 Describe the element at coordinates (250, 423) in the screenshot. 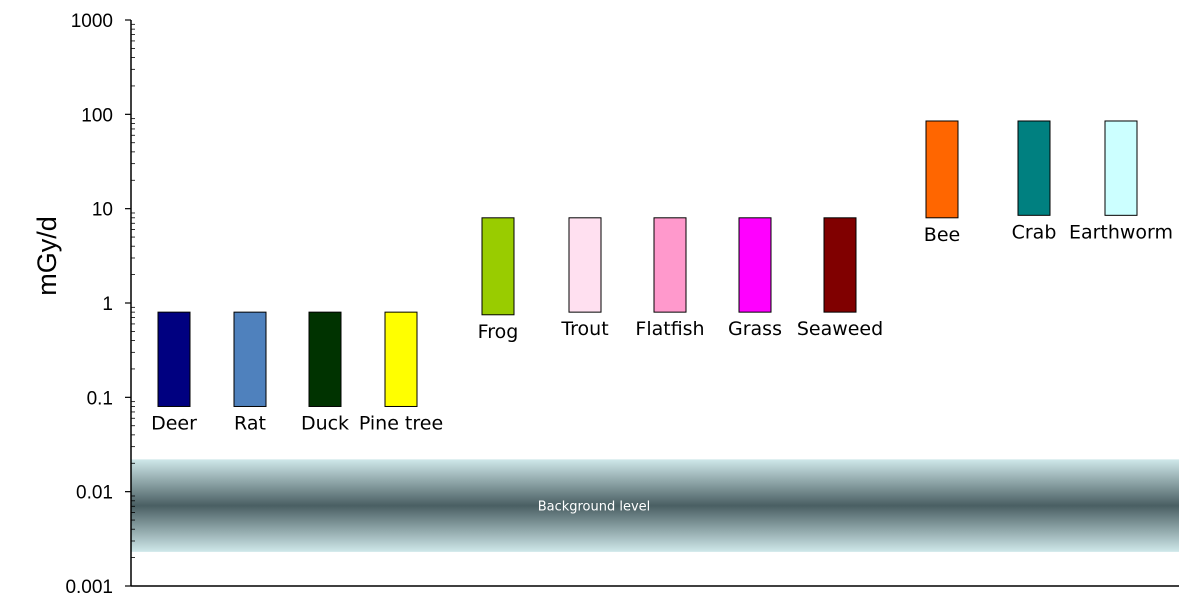

I see `category-label: Rat` at that location.